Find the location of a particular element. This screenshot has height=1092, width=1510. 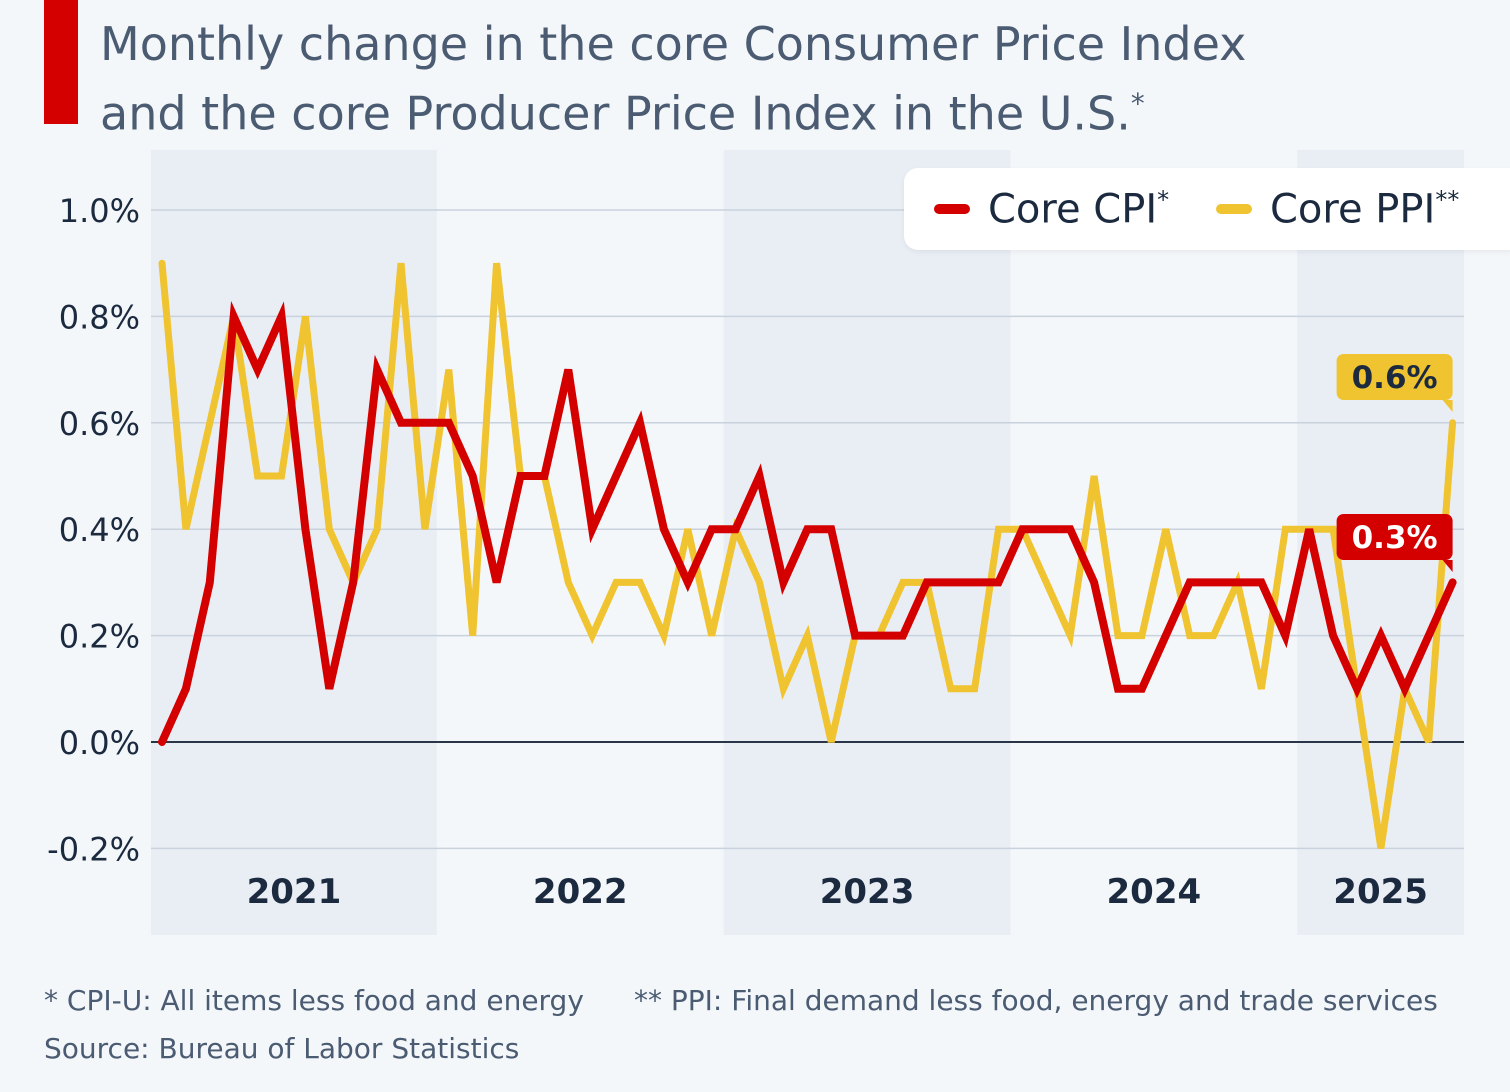

legend: Core CPI* Core PPI** is located at coordinates (1207, 209).